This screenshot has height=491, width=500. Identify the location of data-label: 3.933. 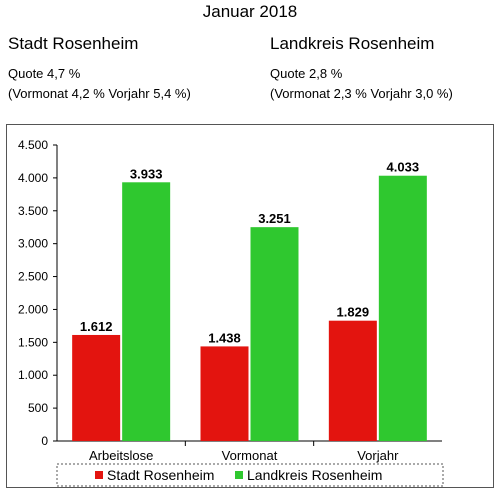
(146, 173).